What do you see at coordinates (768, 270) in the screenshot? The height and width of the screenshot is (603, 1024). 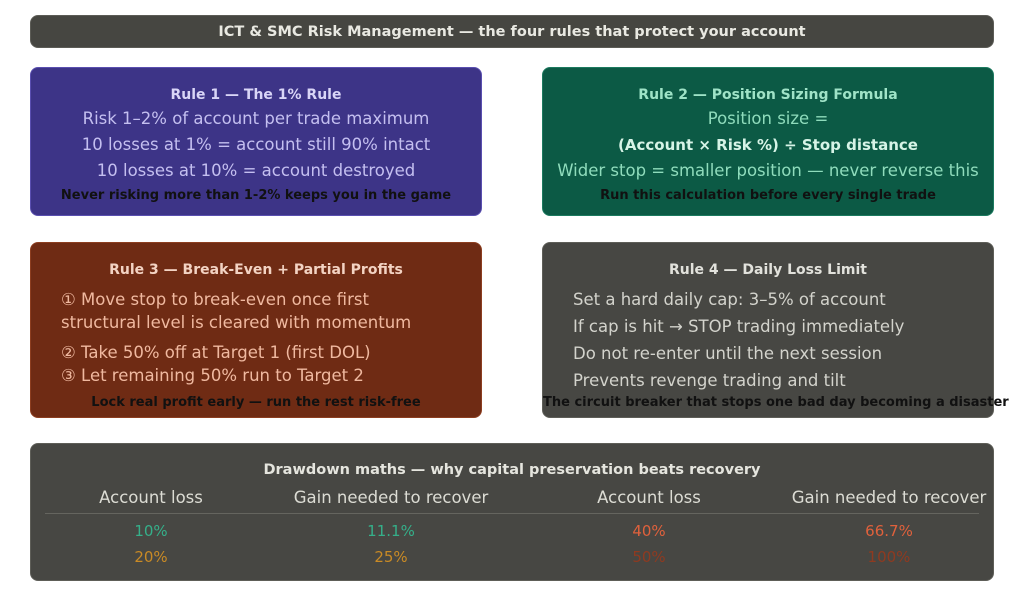 I see `rule-4-title: Rule 4 — Daily Loss Limit` at bounding box center [768, 270].